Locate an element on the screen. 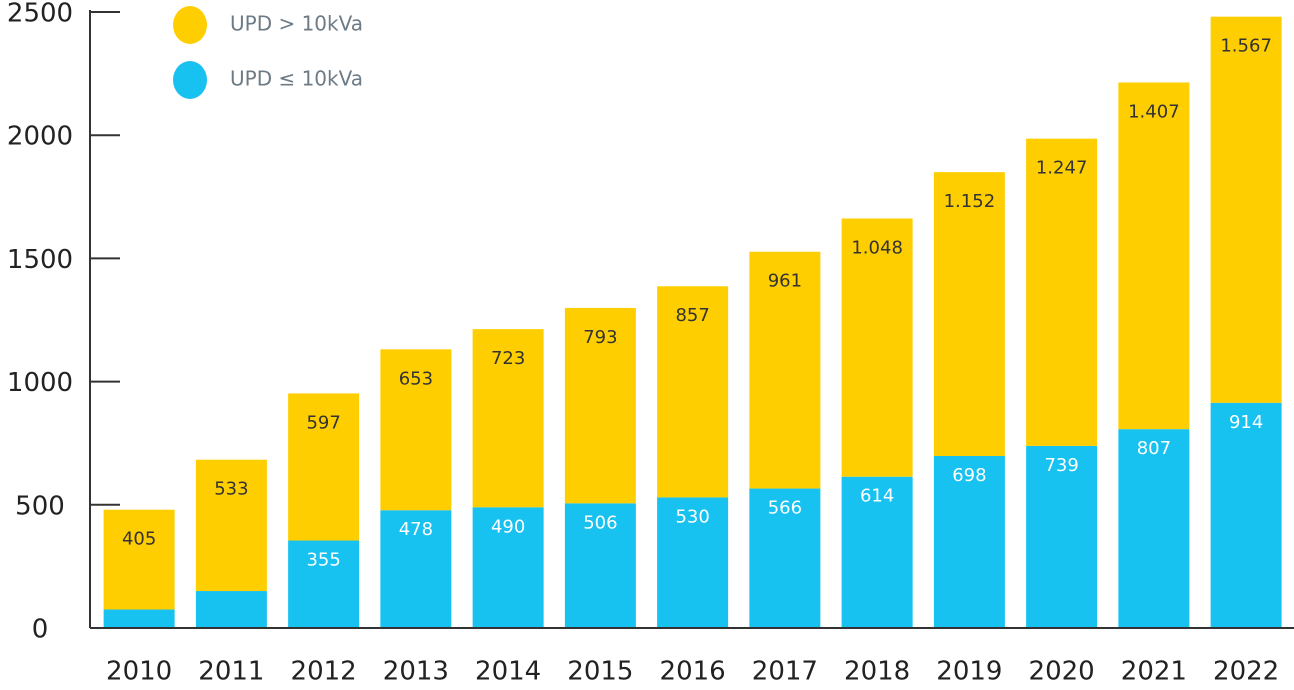 Image resolution: width=1294 pixels, height=690 pixels. data-label: 1.048 is located at coordinates (877, 247).